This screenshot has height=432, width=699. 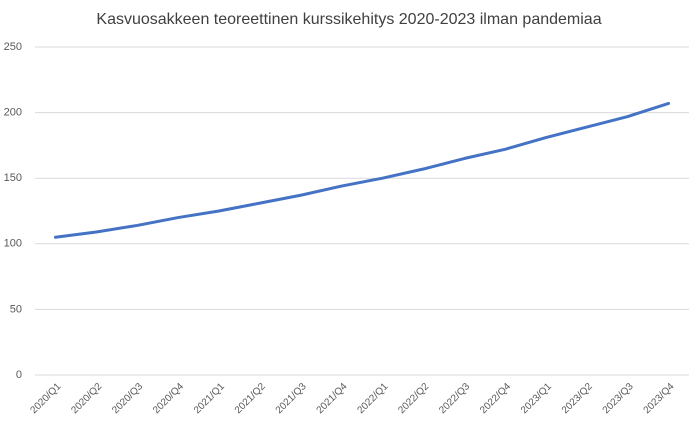 I want to click on y-tick-label: 150, so click(x=13, y=178).